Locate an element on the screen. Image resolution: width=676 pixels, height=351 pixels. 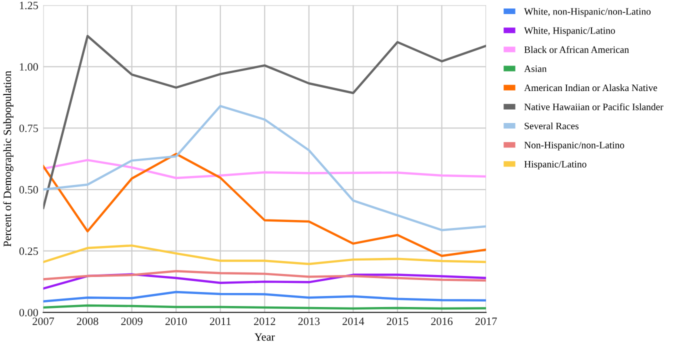
y-tick-label: 1.00 is located at coordinates (29, 67).